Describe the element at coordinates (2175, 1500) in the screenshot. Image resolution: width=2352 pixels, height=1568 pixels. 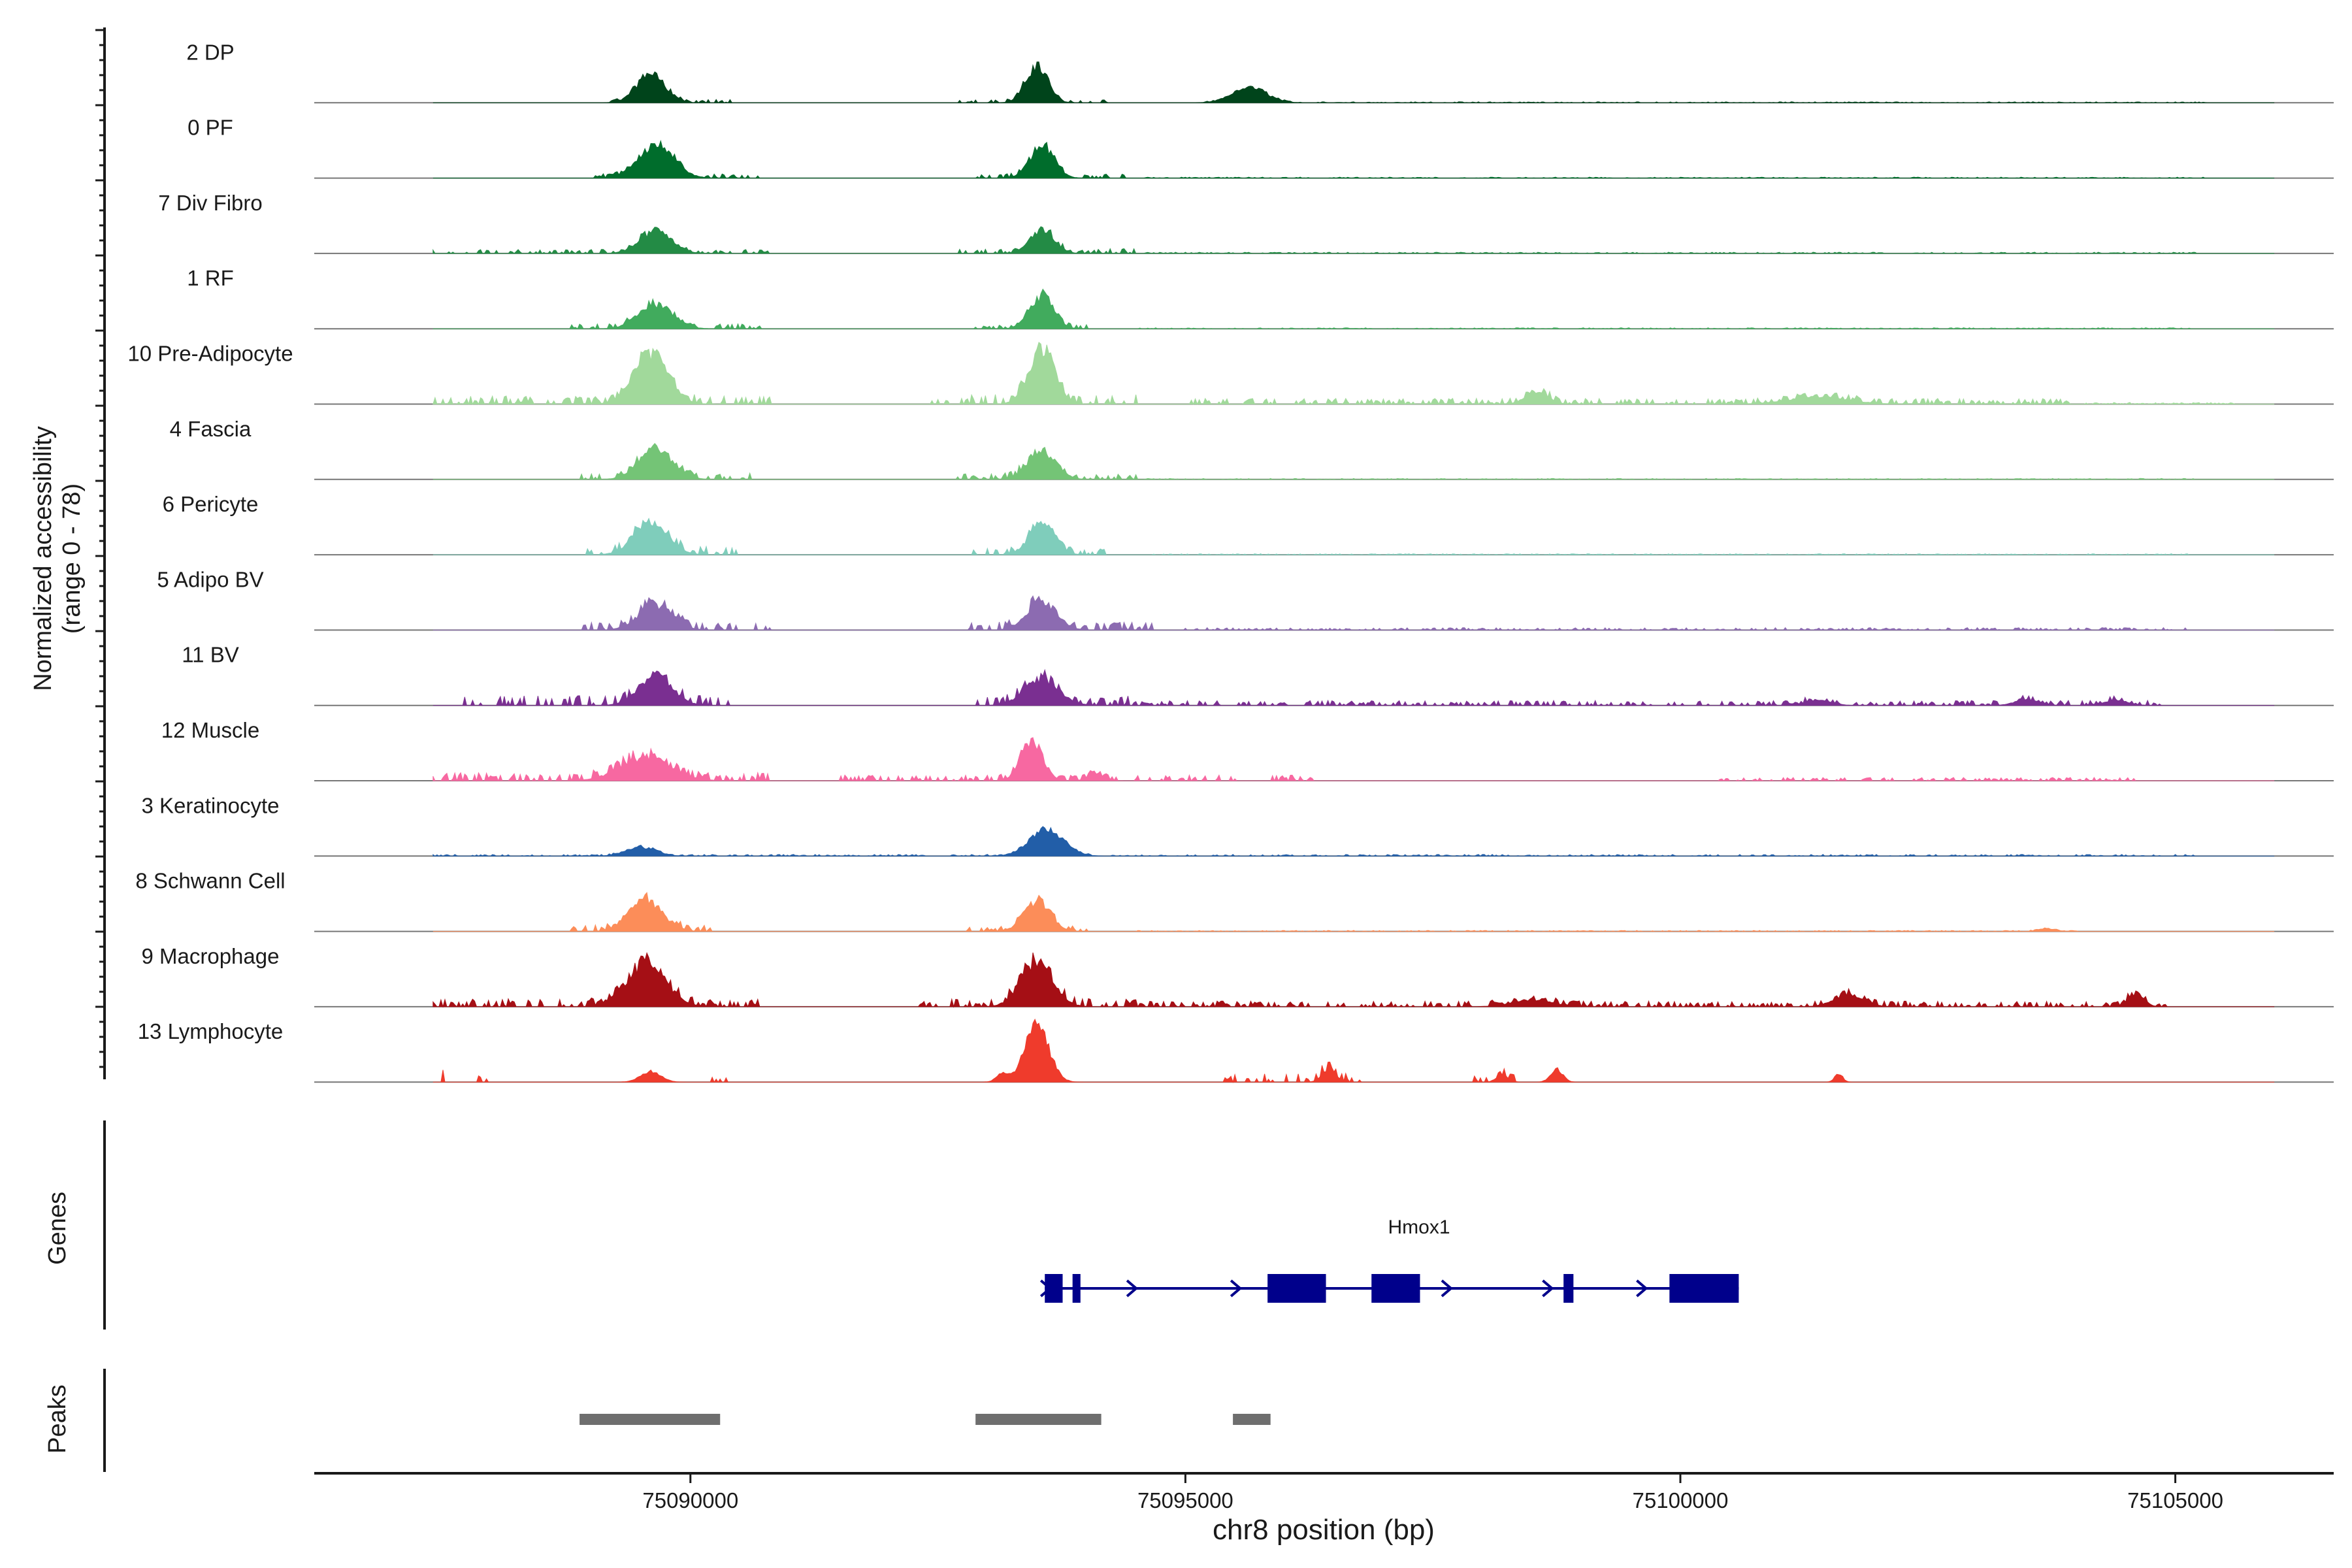
I see `x-tick-label: 75105000` at that location.